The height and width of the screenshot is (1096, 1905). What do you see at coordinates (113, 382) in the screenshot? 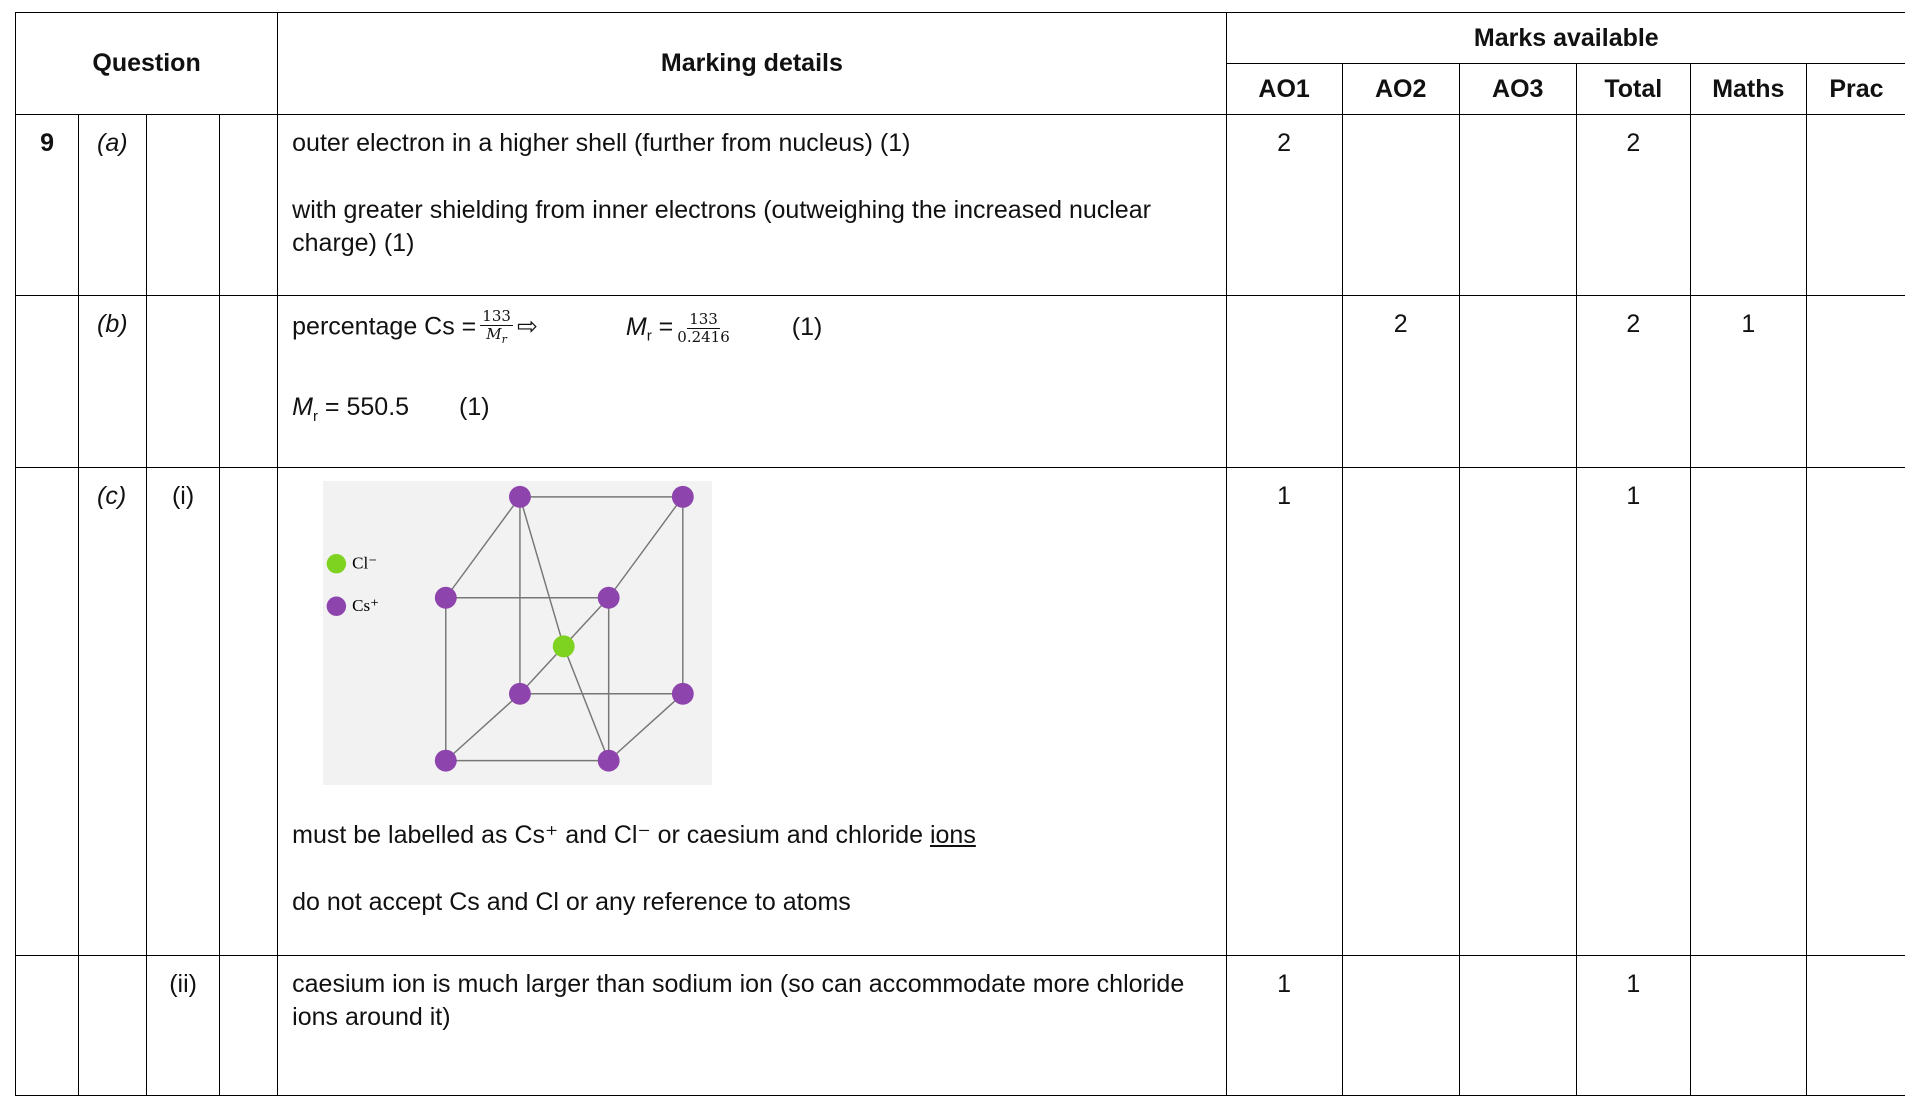
I see `part: (b)` at bounding box center [113, 382].